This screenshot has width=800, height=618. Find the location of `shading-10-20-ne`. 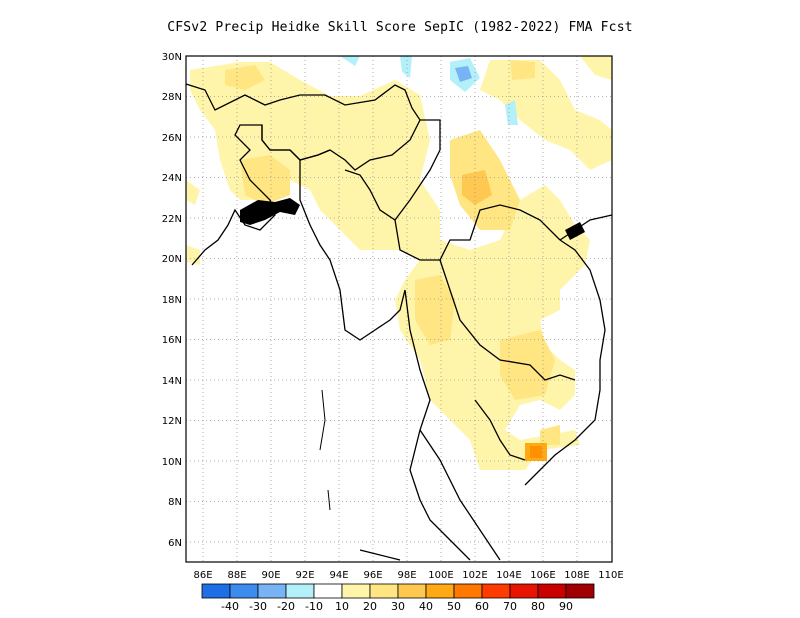

shading-10-20-ne is located at coordinates (596, 68).